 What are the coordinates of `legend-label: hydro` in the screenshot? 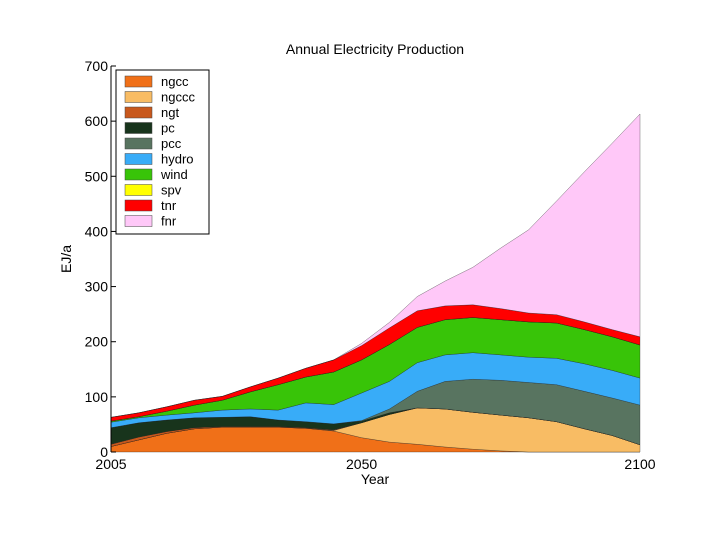 It's located at (177, 159).